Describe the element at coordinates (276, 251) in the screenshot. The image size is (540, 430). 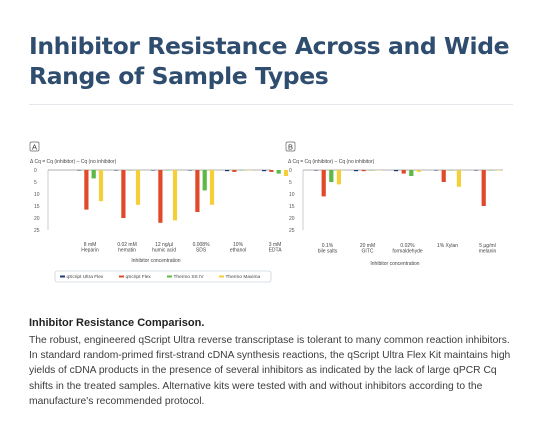
I see `category-label: EDTA` at that location.